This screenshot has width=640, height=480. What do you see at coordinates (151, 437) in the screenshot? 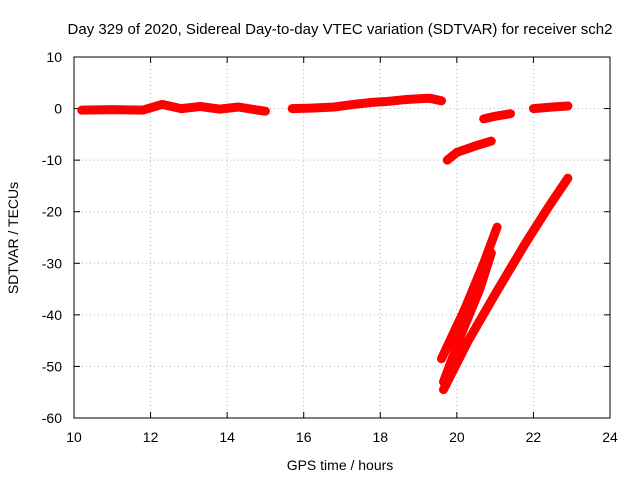
I see `x-tick-label: 12` at bounding box center [151, 437].